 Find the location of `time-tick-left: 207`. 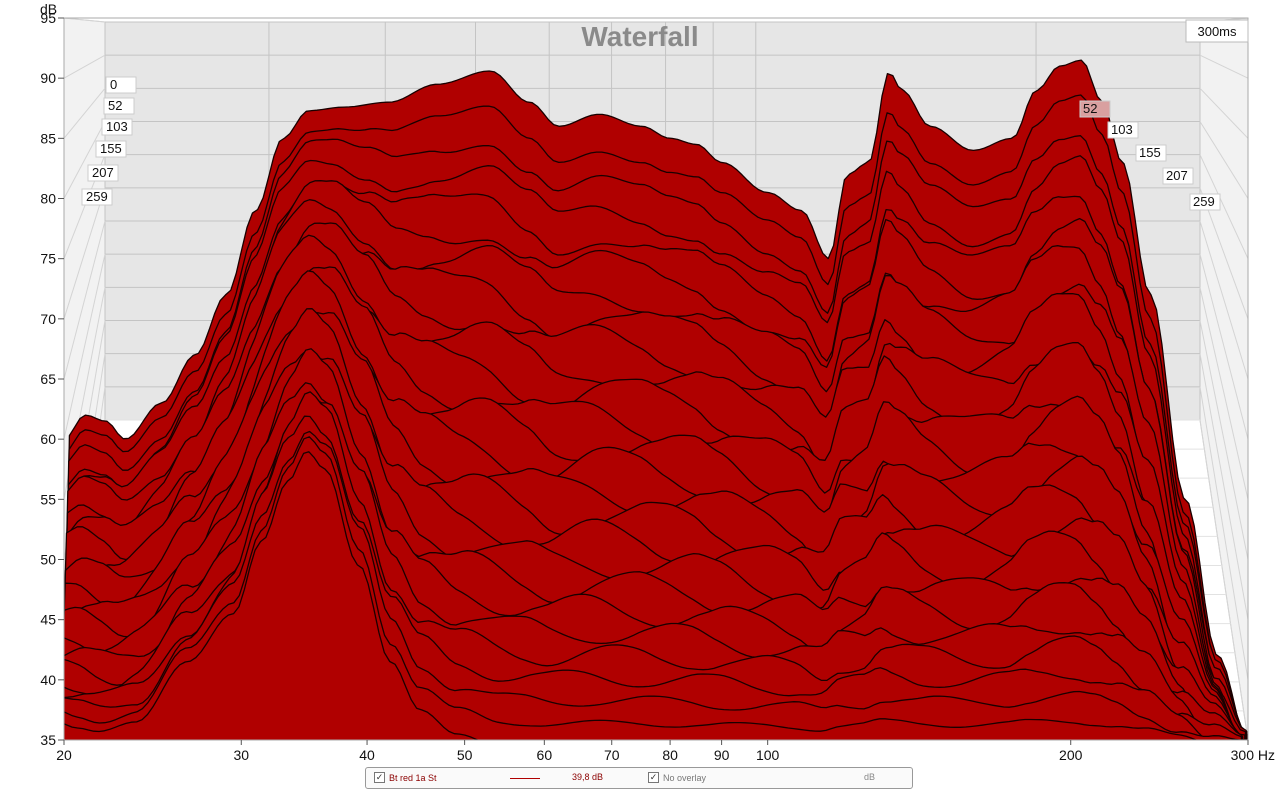

time-tick-left: 207 is located at coordinates (103, 172).